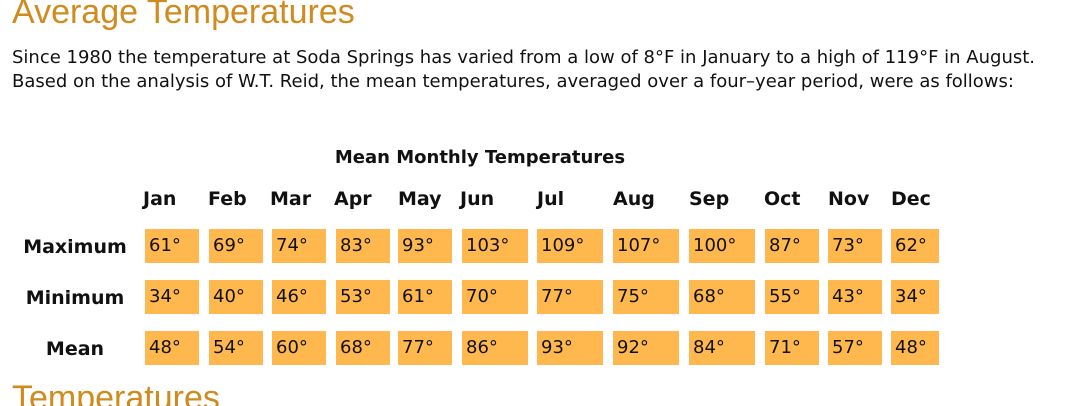 Image resolution: width=1076 pixels, height=406 pixels. Describe the element at coordinates (495, 348) in the screenshot. I see `table-cell: 86°` at that location.